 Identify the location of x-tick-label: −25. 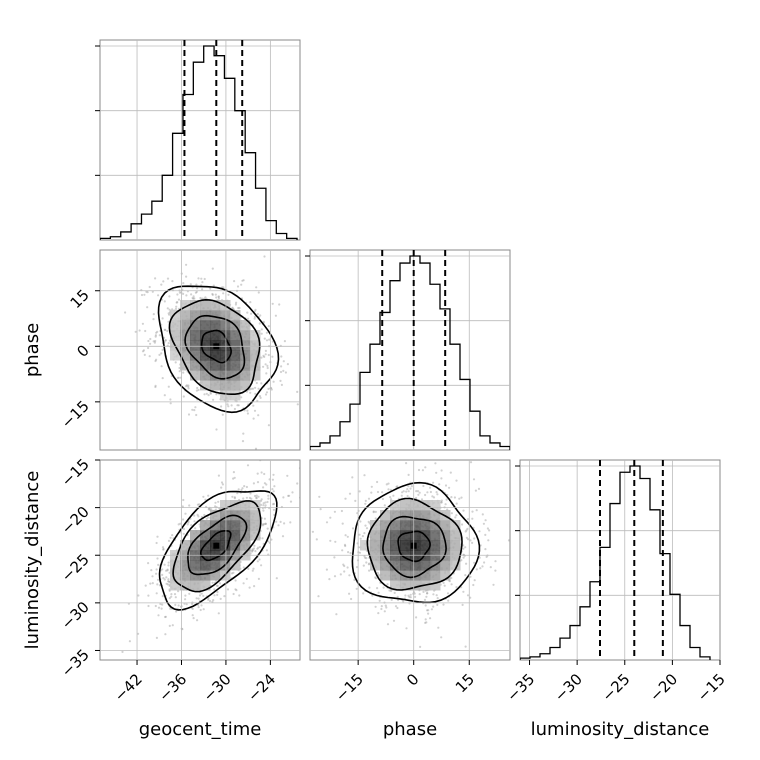
(615, 687).